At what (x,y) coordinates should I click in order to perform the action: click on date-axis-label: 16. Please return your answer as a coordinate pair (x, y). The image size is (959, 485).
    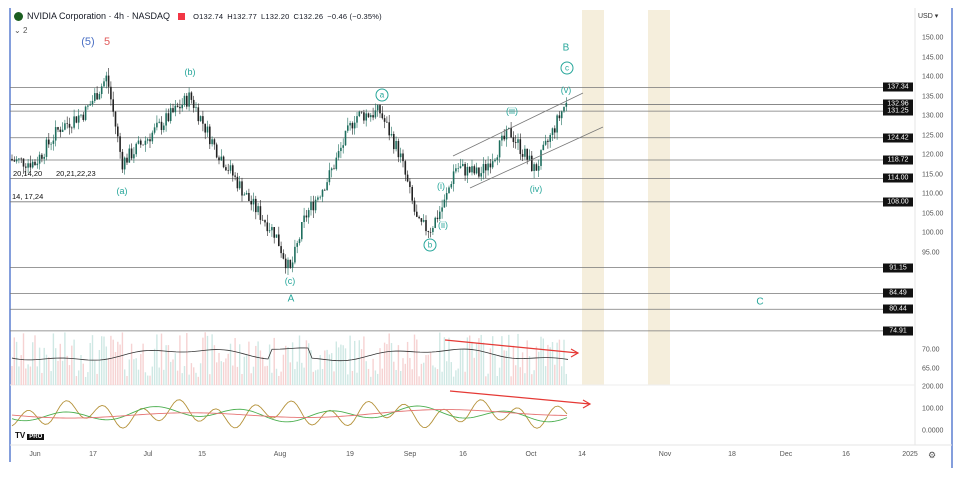
    Looking at the image, I should click on (463, 454).